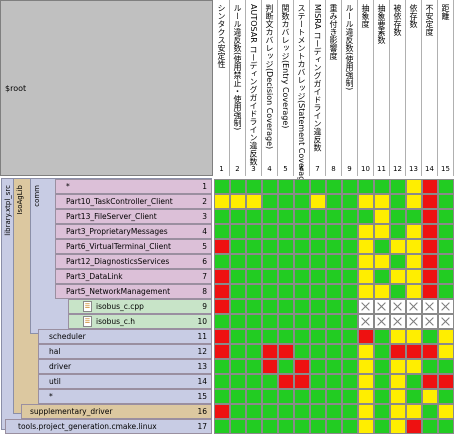 The height and width of the screenshot is (448, 454). Describe the element at coordinates (238, 88) in the screenshot. I see `column-header-2: ルール違反数(使用禁止・使用強制) 2` at that location.